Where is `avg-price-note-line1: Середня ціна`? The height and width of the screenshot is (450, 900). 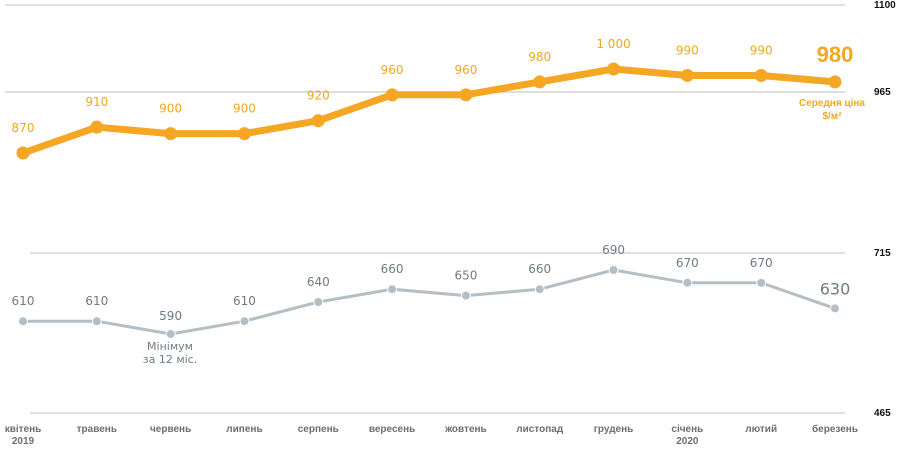 avg-price-note-line1: Середня ціна is located at coordinates (832, 103).